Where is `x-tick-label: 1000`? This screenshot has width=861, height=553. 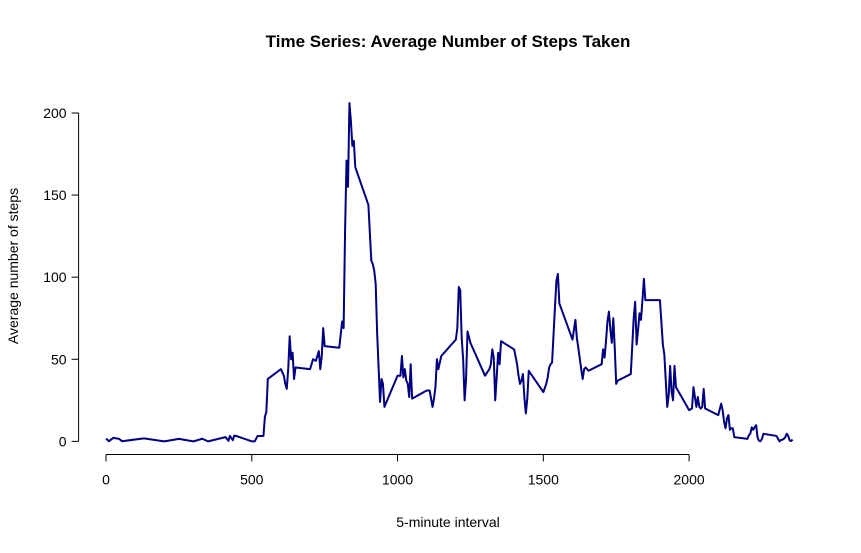 x-tick-label: 1000 is located at coordinates (397, 480).